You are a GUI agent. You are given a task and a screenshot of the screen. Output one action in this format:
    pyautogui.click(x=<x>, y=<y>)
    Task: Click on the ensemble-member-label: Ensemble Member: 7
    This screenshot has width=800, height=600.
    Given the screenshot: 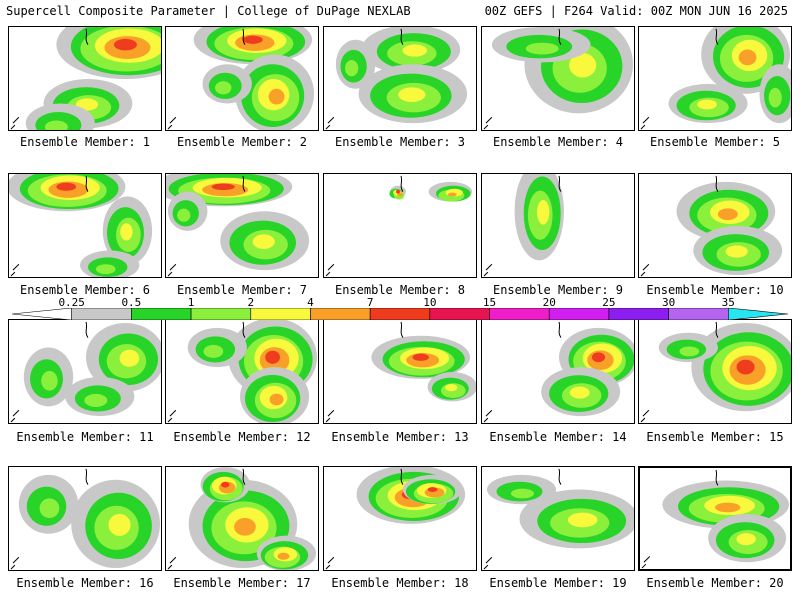 What is the action you would take?
    pyautogui.click(x=242, y=290)
    